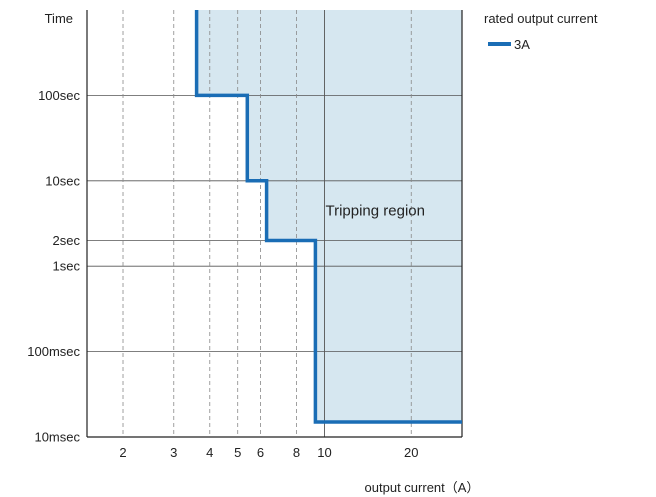 This screenshot has width=656, height=497. What do you see at coordinates (173, 452) in the screenshot?
I see `x-tick-label: 3` at bounding box center [173, 452].